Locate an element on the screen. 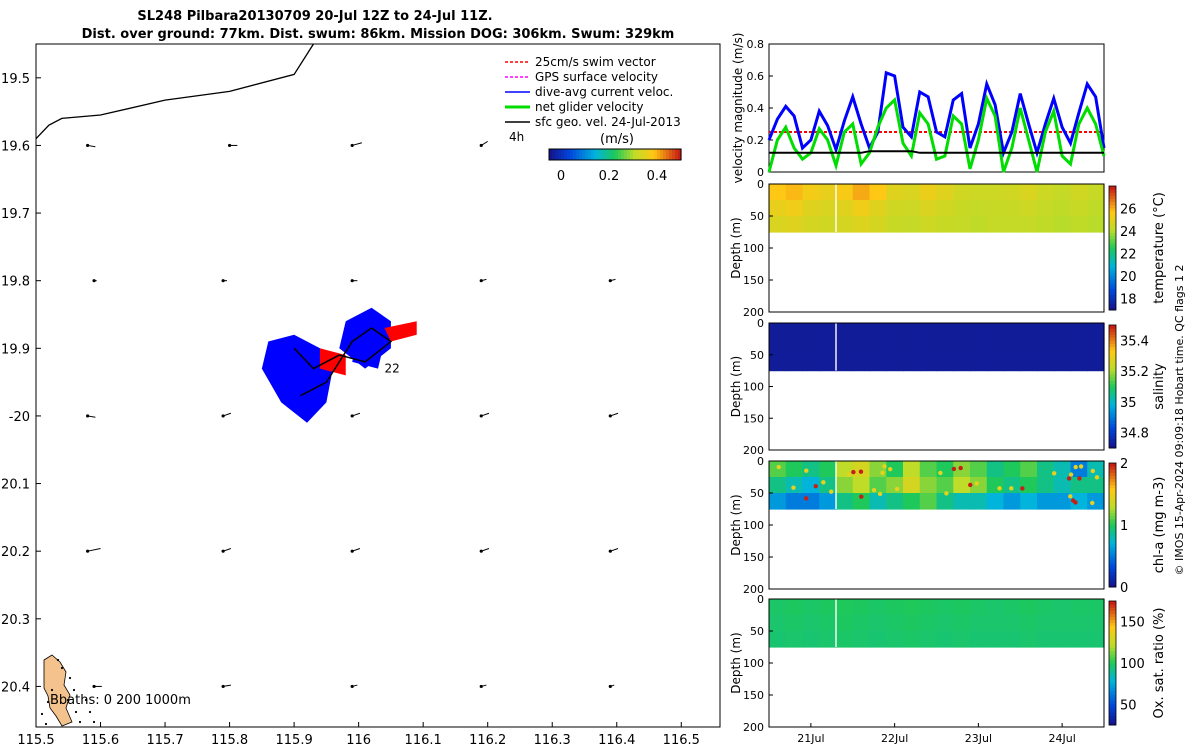 This screenshot has height=750, width=1200. inset-dot is located at coordinates (58, 660).